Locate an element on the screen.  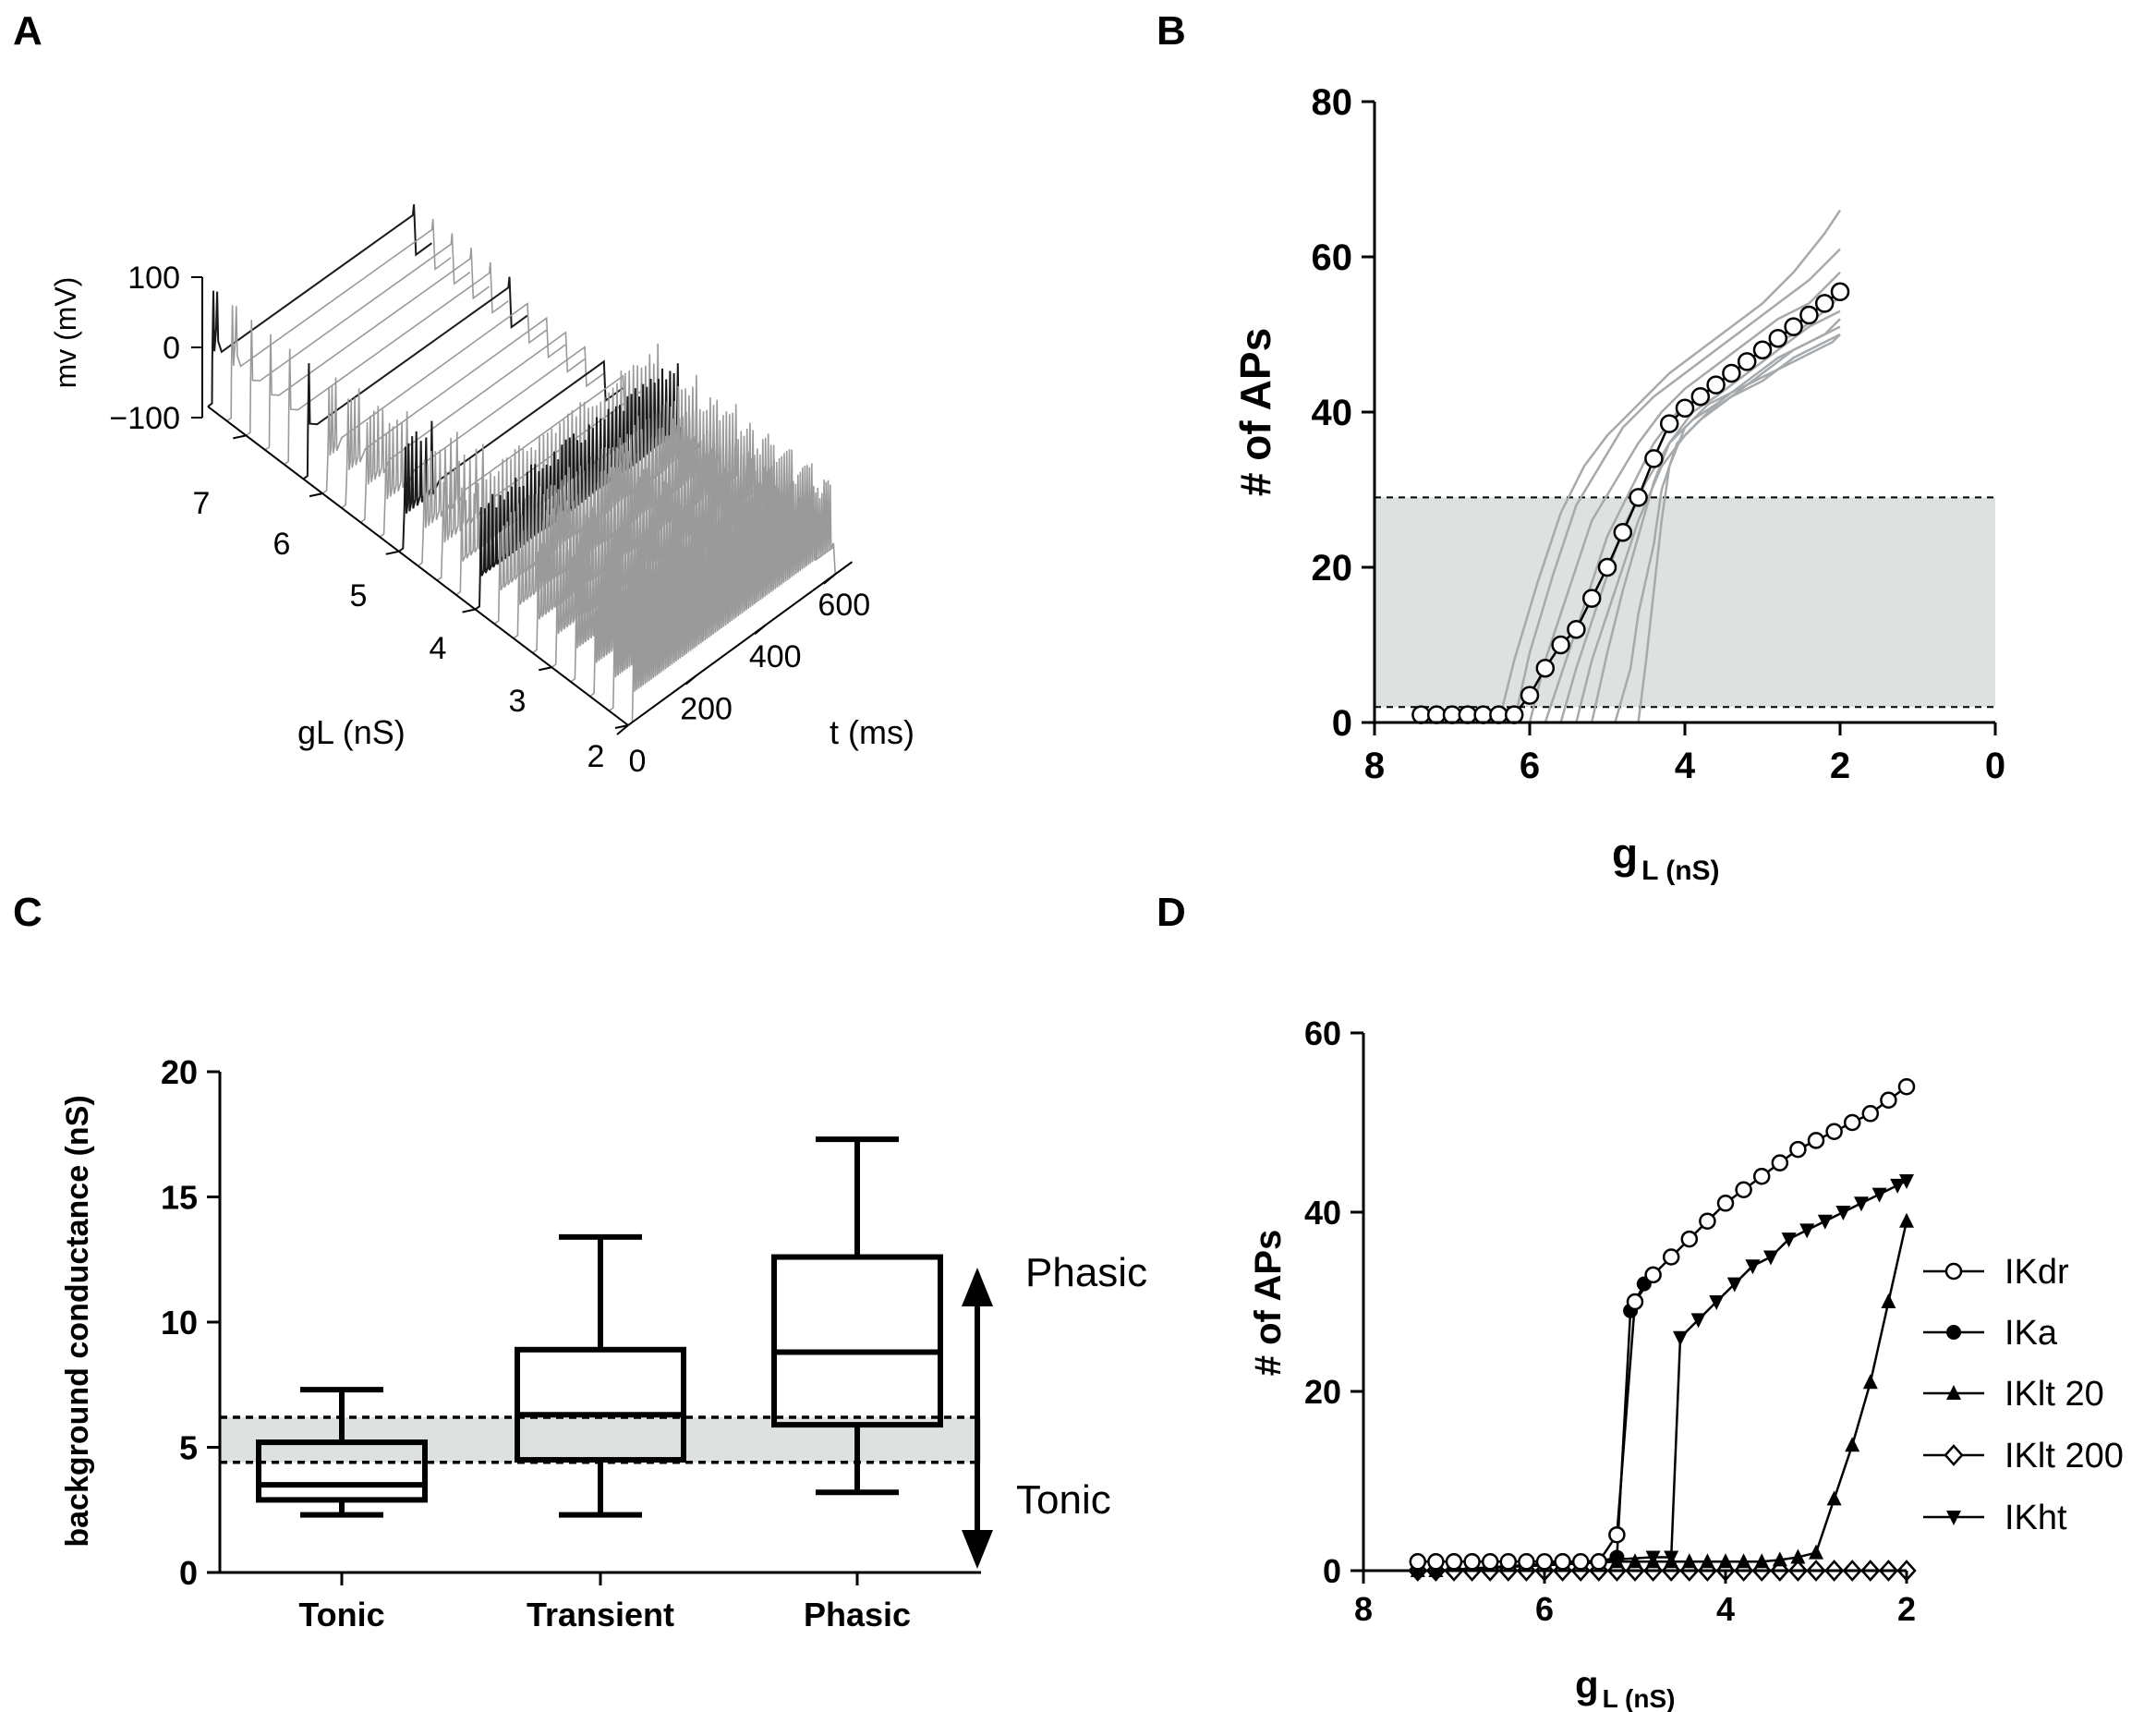
gl-tick-label: 4 is located at coordinates (438, 648).